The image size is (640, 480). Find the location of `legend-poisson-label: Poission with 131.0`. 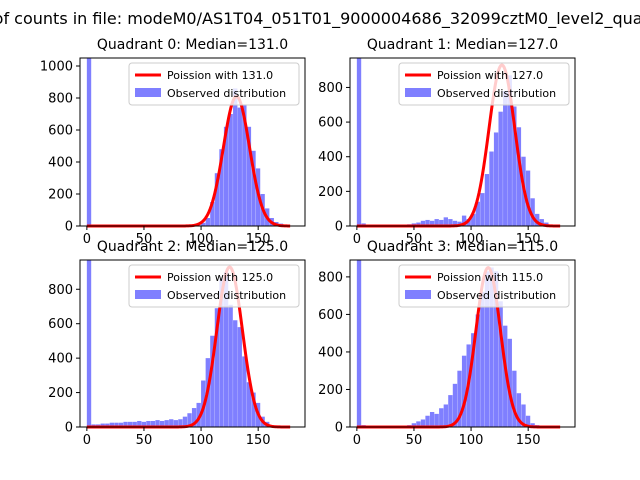

legend-poisson-label: Poission with 131.0 is located at coordinates (220, 75).